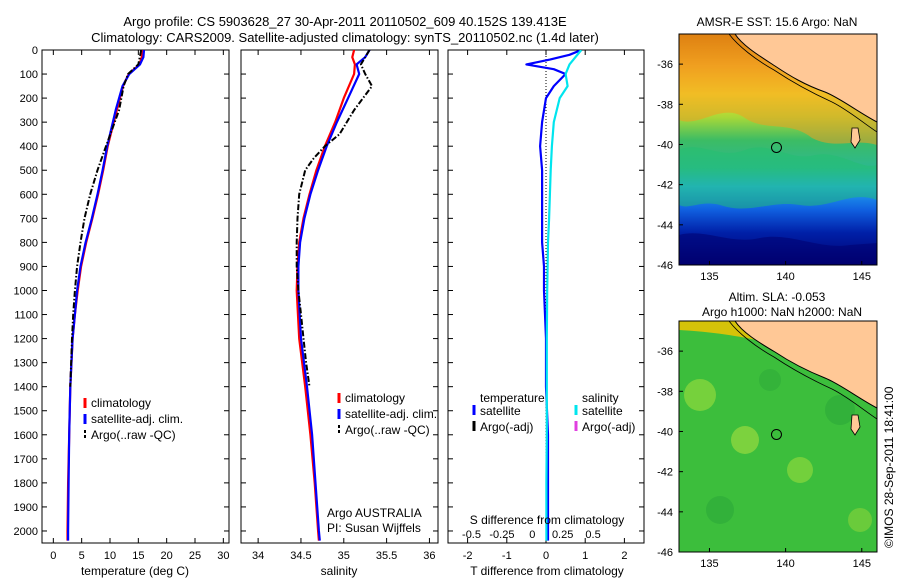 This screenshot has width=900, height=580. Describe the element at coordinates (777, 297) in the screenshot. I see `sla-map-title-line1: Altim. SLA: -0.053` at that location.